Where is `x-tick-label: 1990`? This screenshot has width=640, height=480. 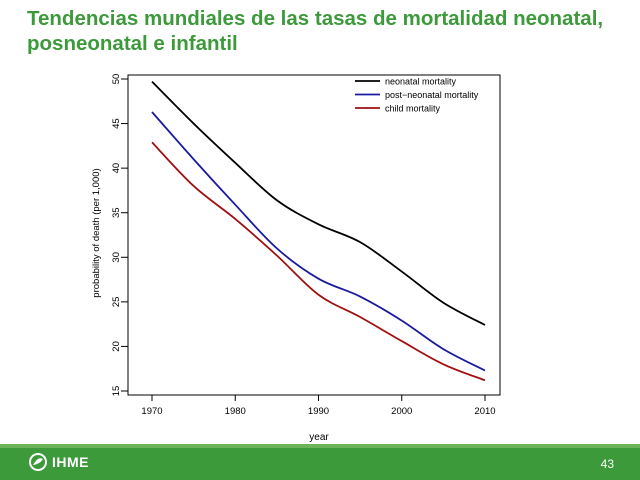
x-tick-label: 1990 is located at coordinates (318, 411).